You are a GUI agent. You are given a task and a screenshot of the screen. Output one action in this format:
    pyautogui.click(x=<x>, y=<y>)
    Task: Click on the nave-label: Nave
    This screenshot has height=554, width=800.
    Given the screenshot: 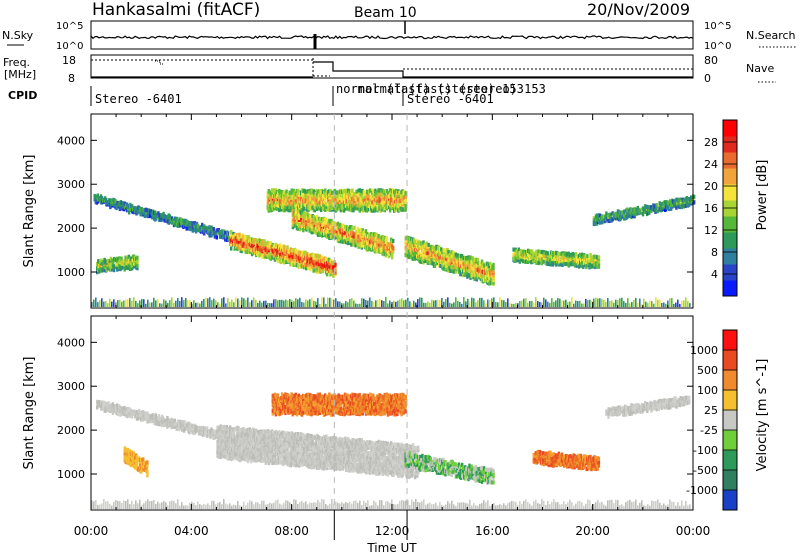 What is the action you would take?
    pyautogui.click(x=760, y=68)
    